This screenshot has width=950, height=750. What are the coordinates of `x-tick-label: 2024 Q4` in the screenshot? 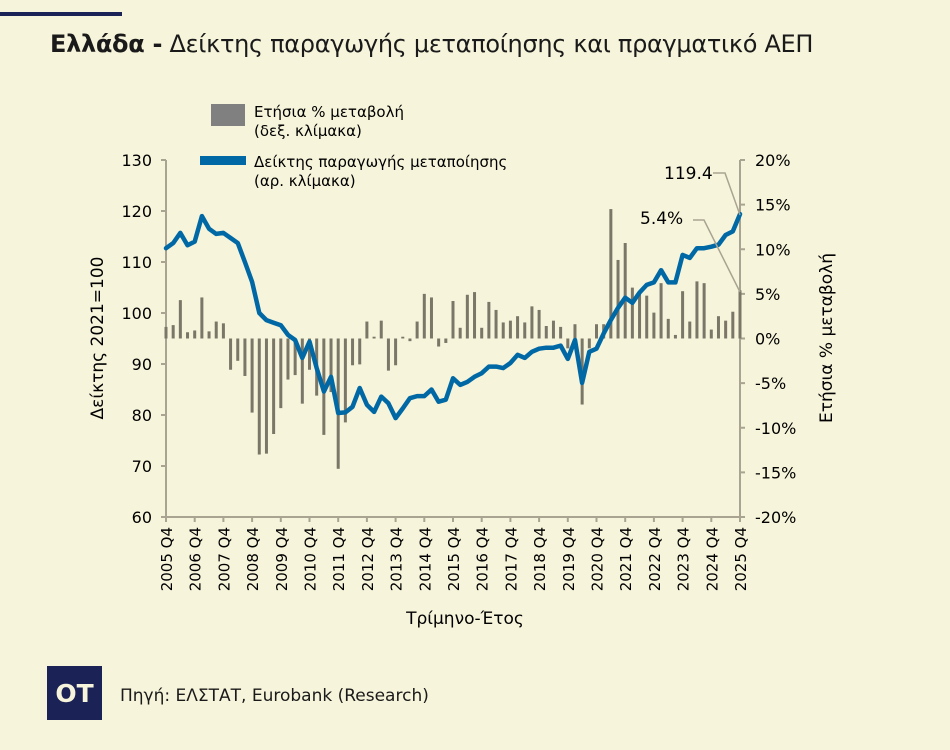 It's located at (712, 559).